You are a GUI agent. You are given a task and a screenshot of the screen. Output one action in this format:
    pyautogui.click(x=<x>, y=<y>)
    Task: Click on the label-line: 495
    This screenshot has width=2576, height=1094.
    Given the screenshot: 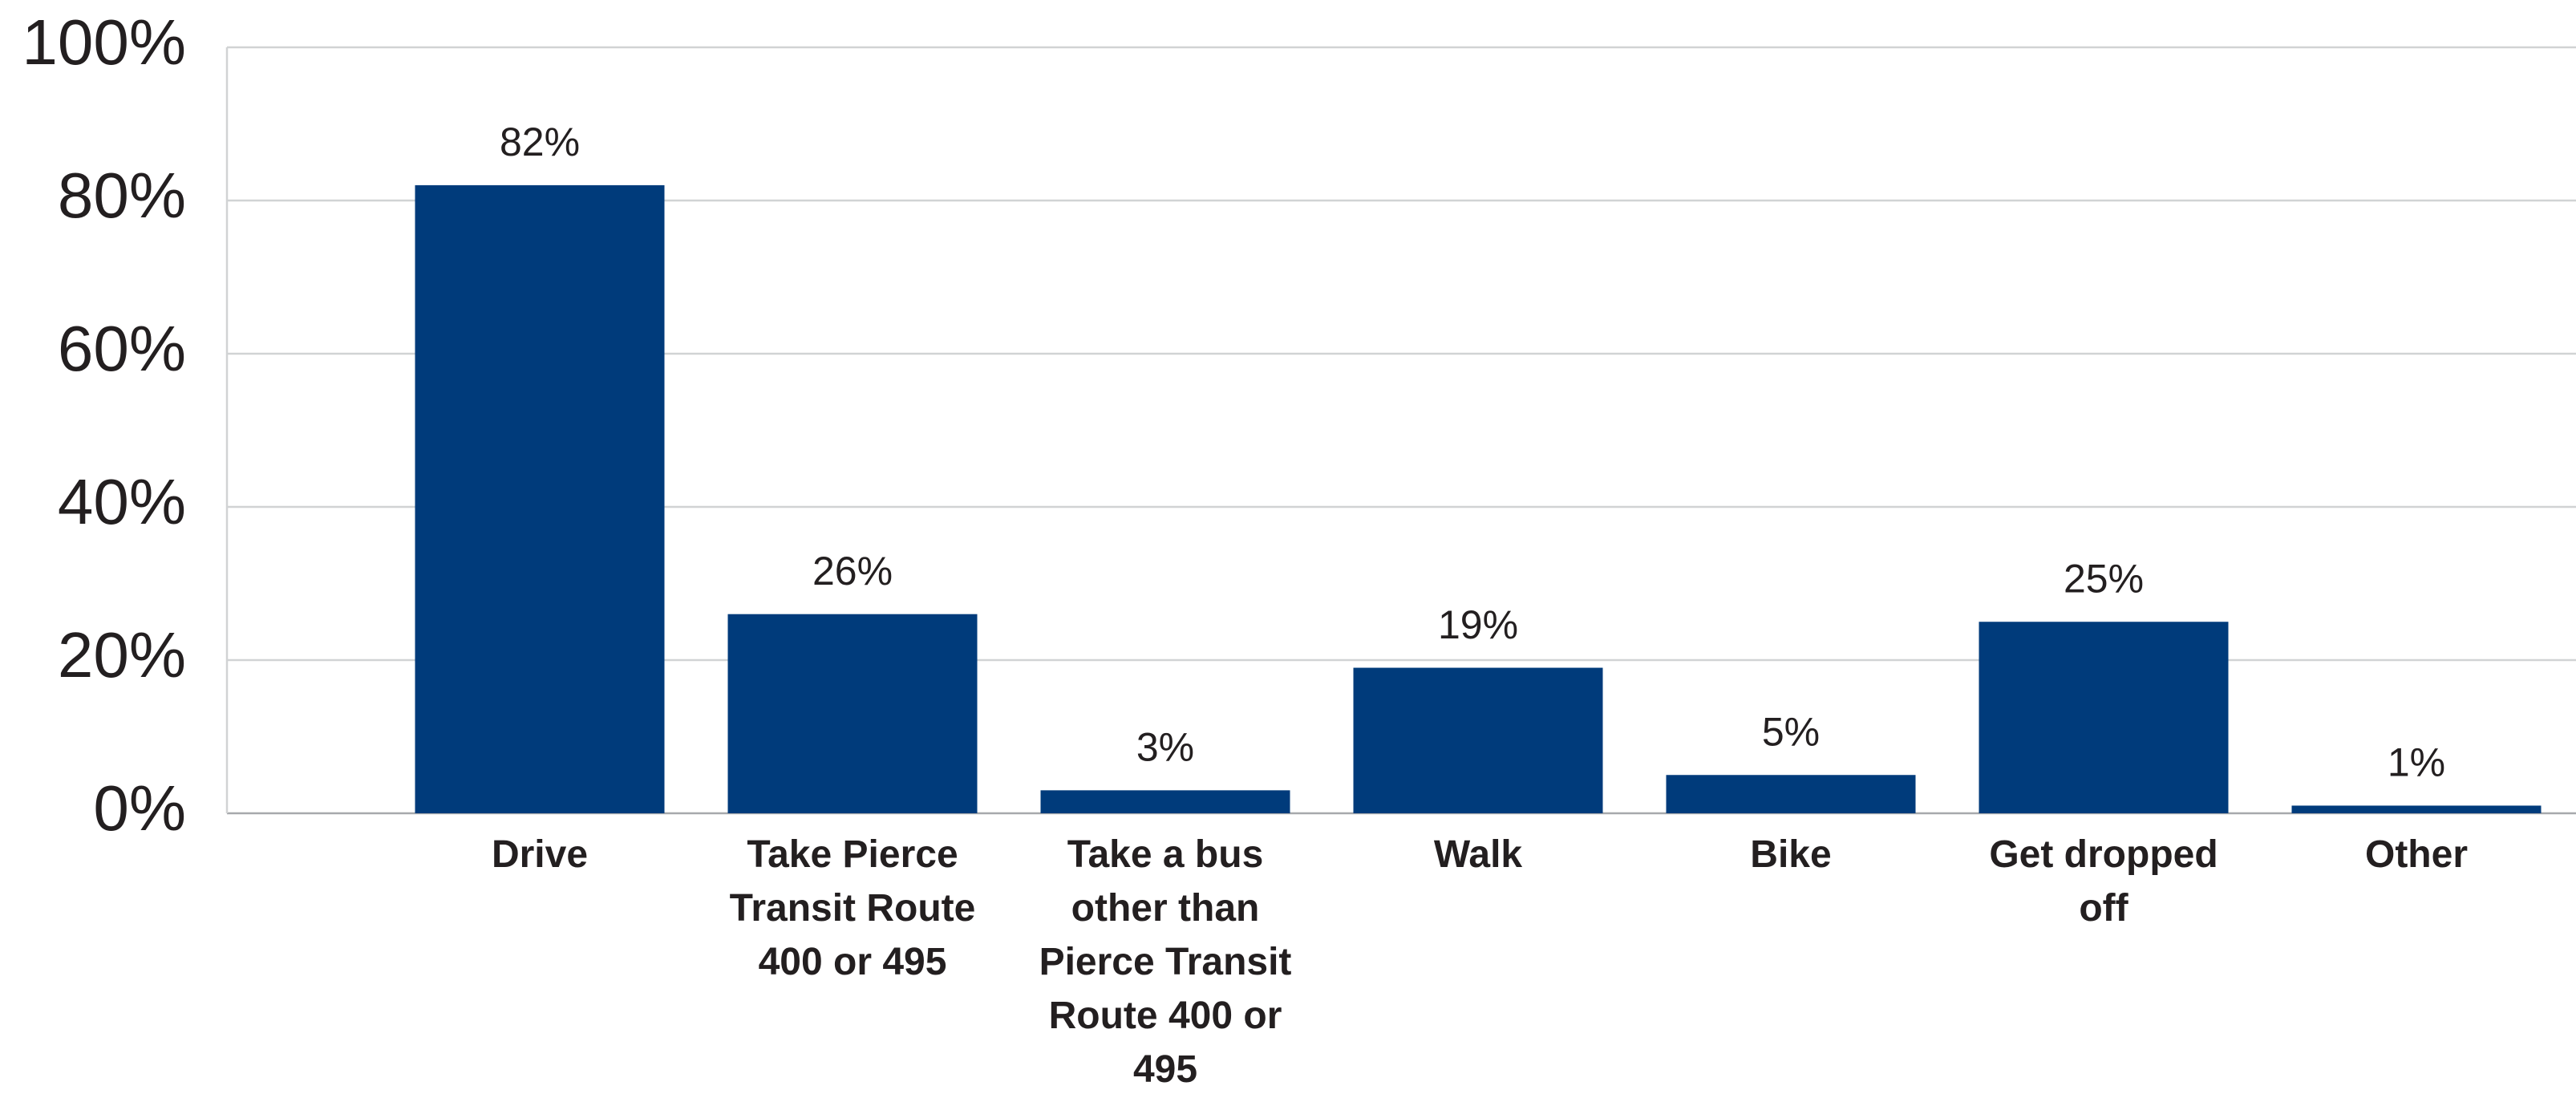 What is the action you would take?
    pyautogui.click(x=1165, y=1069)
    